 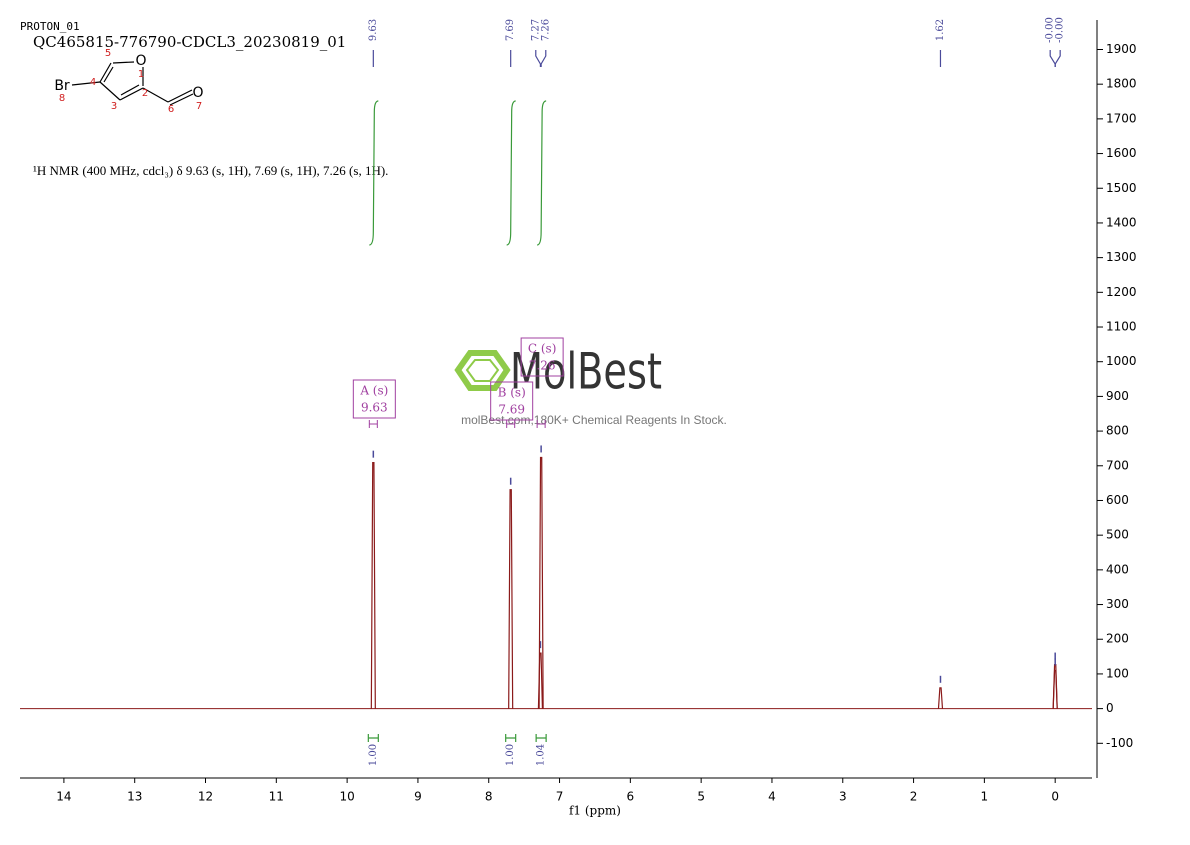 I want to click on watermark-logo, so click(x=482, y=370).